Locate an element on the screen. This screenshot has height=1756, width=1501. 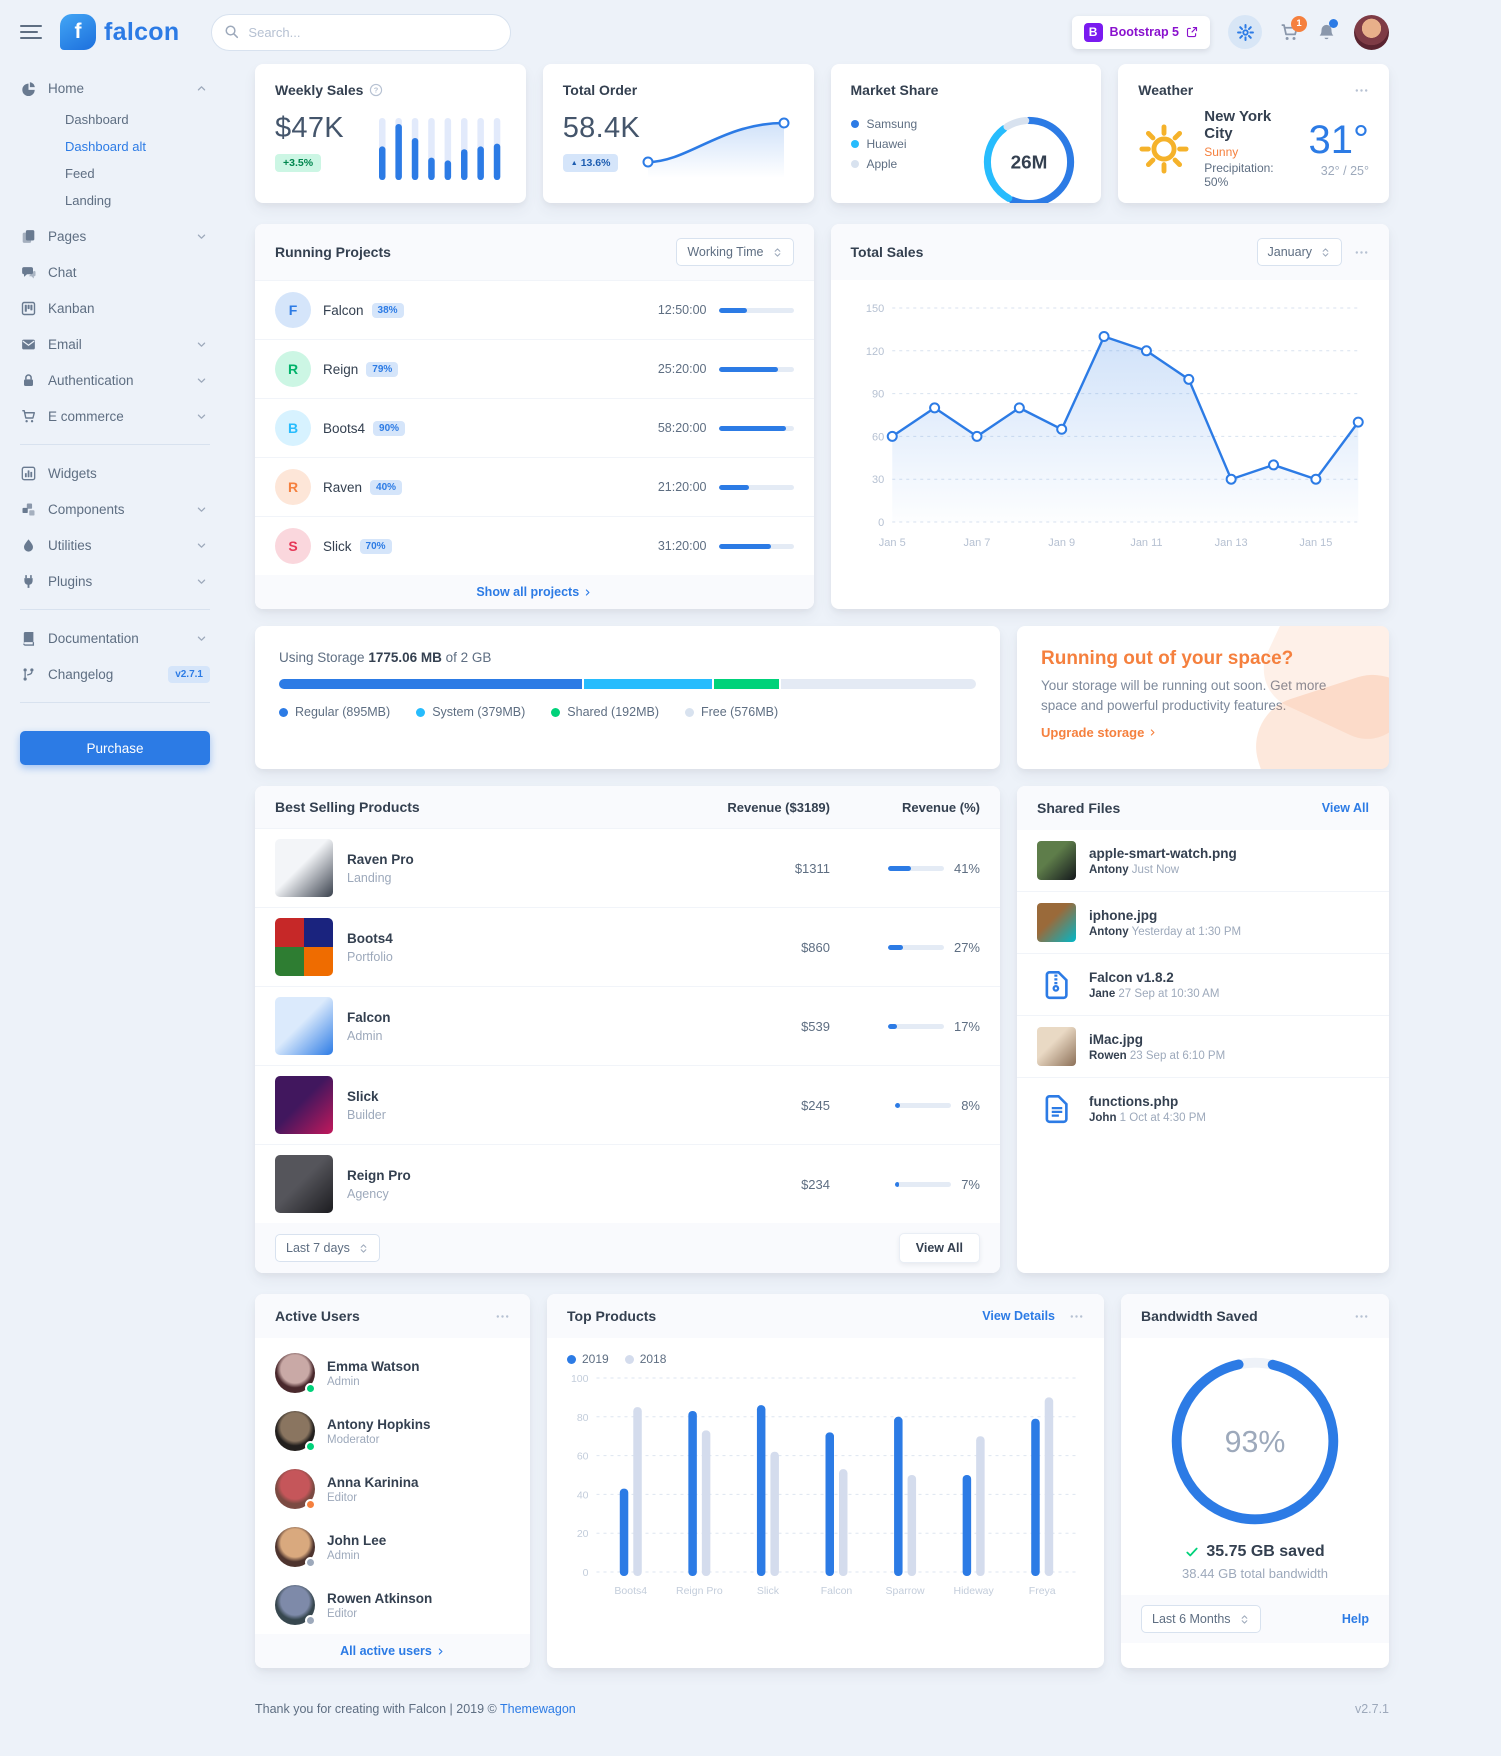
falcon-logo: f falcon is located at coordinates (119, 32).